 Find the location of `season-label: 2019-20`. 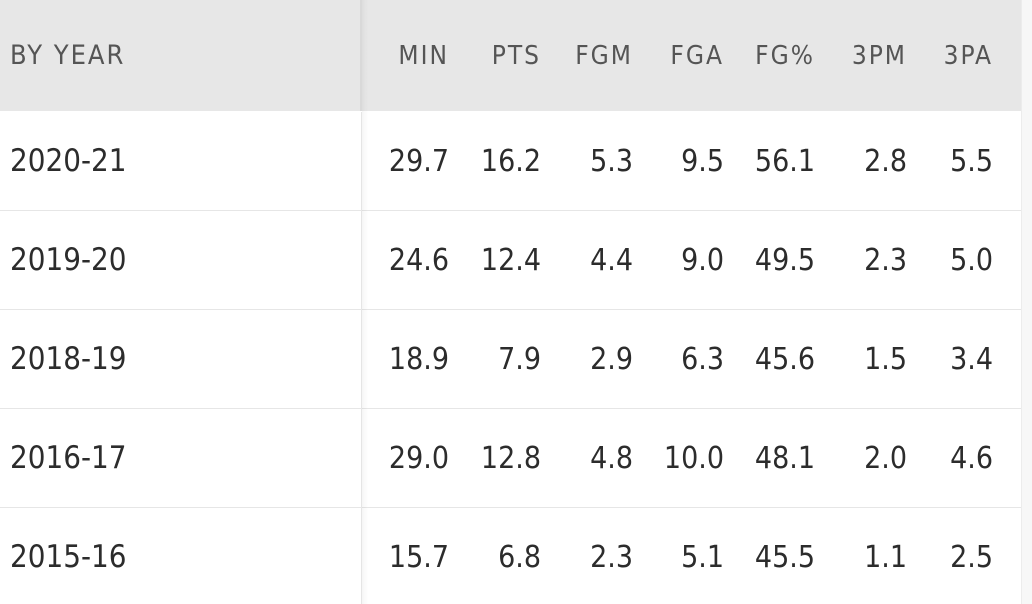

season-label: 2019-20 is located at coordinates (68, 260).